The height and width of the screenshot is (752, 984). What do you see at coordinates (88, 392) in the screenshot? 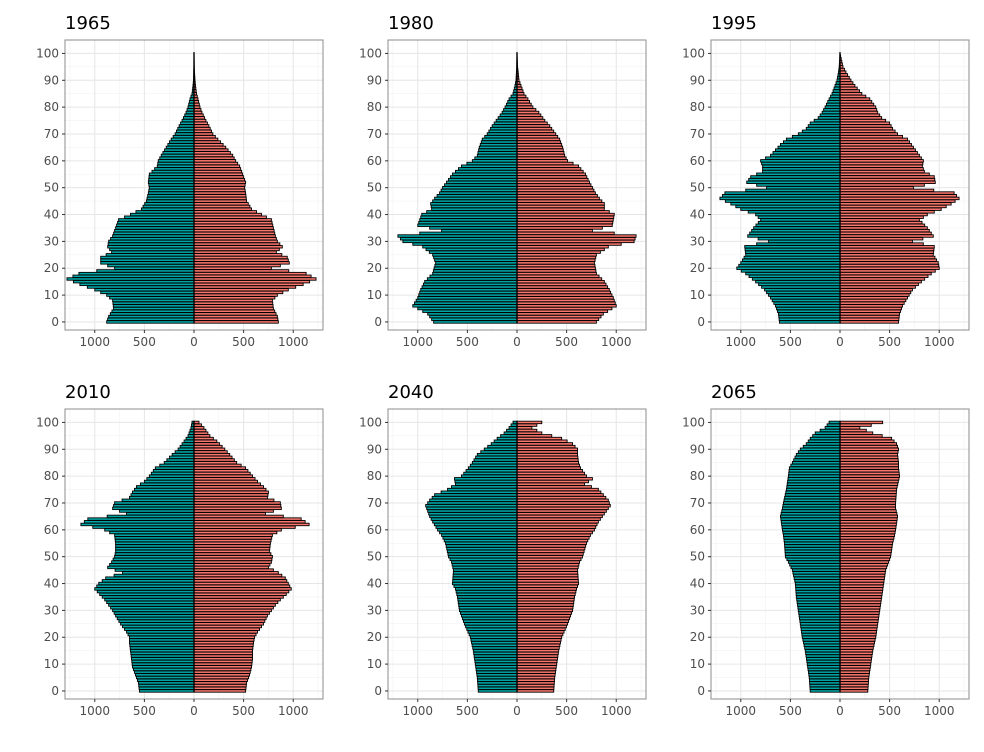
I see `panel-title: 2010` at bounding box center [88, 392].